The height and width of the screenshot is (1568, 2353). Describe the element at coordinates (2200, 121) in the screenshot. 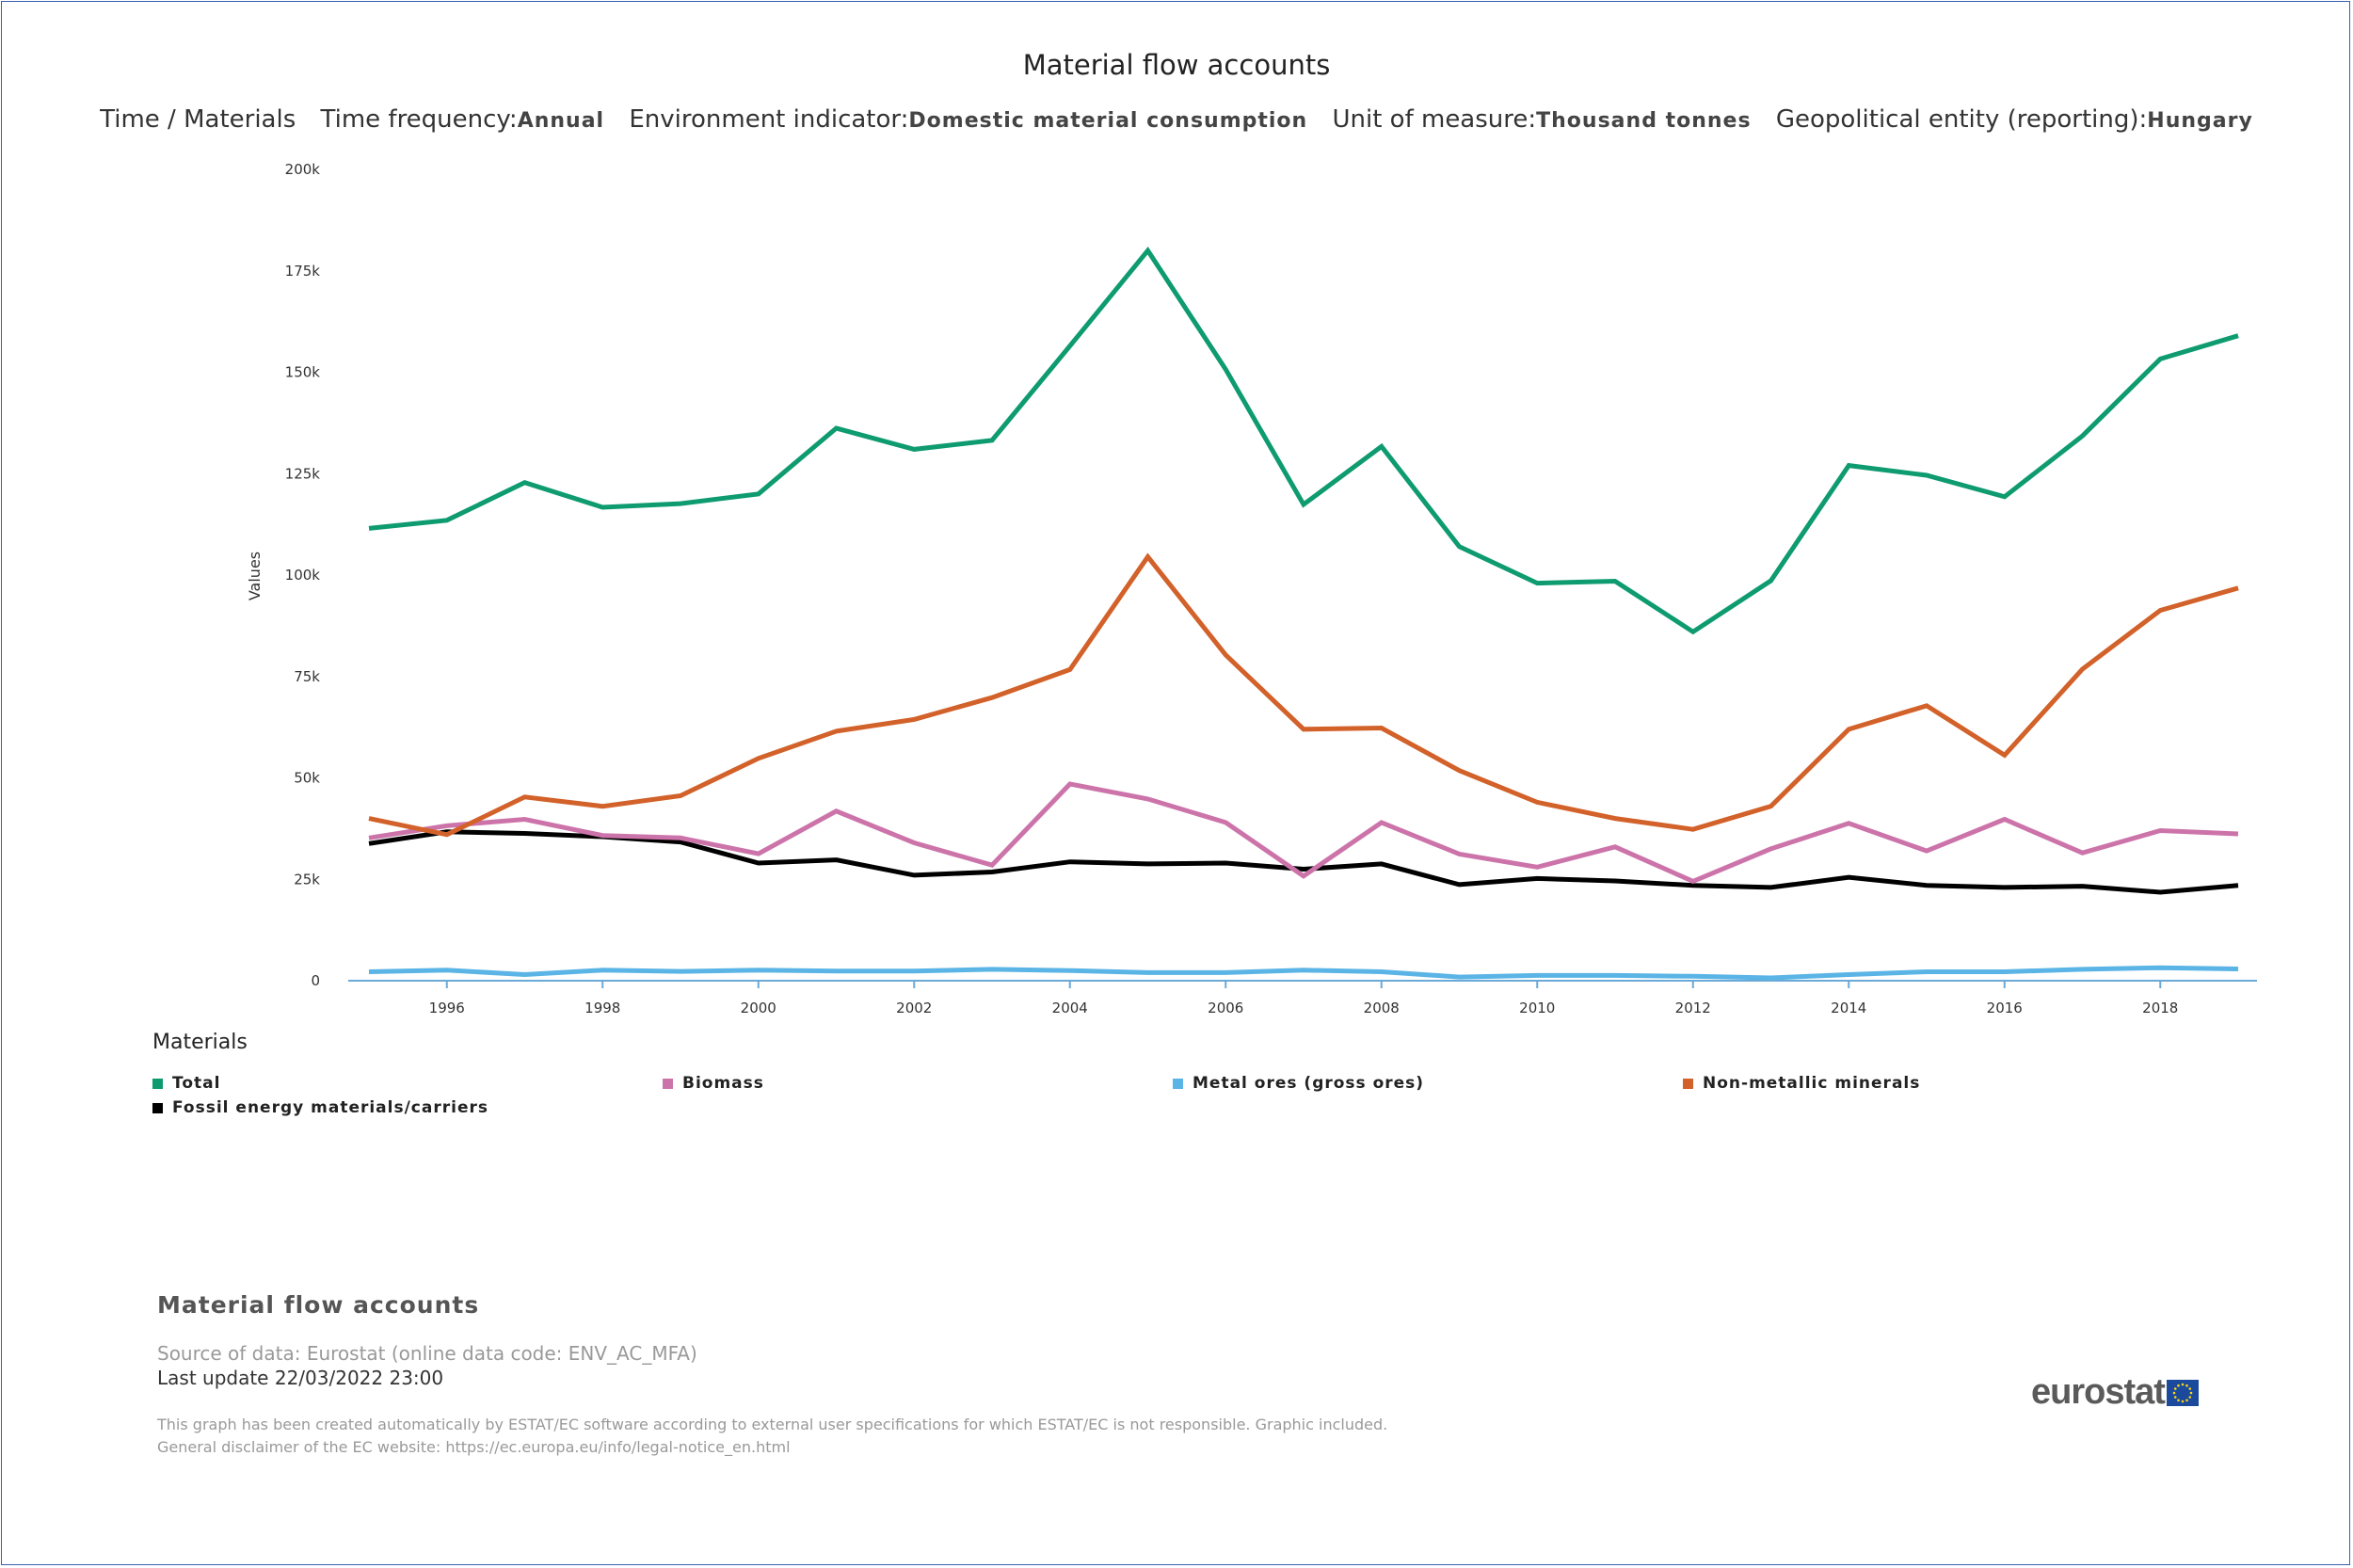

I see `geo-value: Hungary` at that location.